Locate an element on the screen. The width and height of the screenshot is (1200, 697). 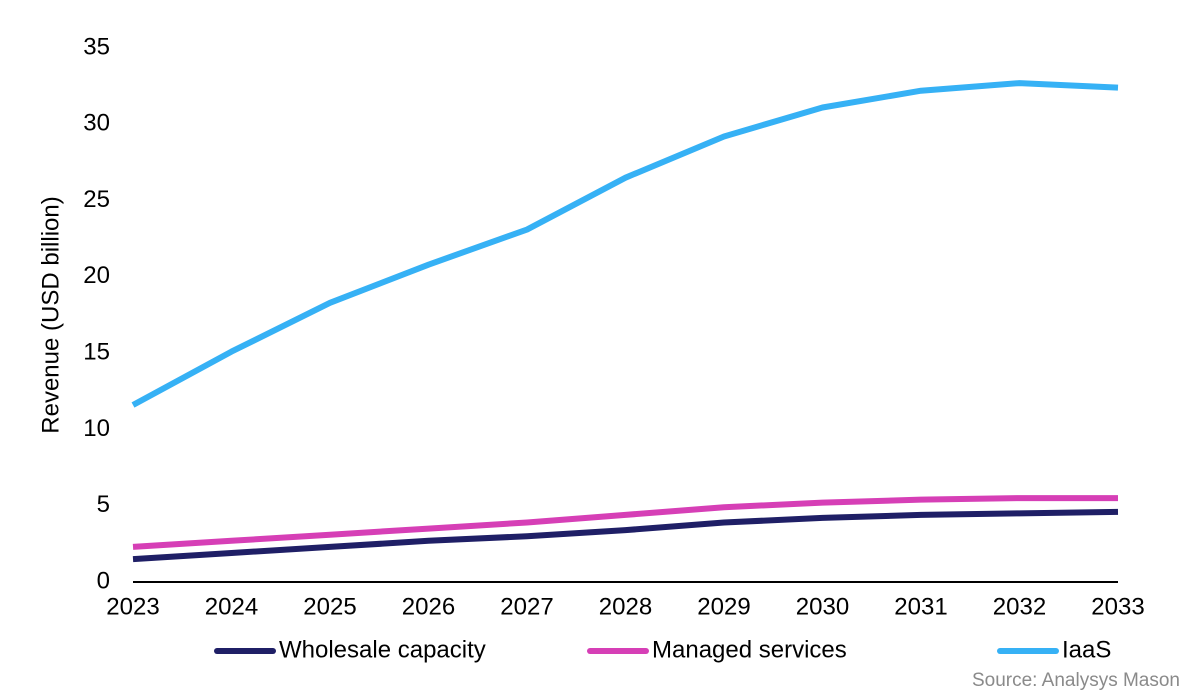
x-tick-label: 2031 is located at coordinates (920, 606).